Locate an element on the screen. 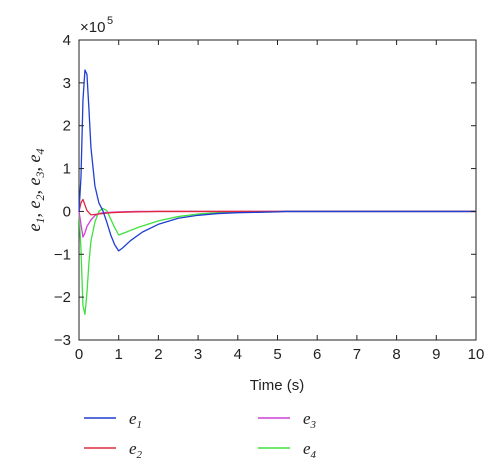 The image size is (500, 474). x-tick-label: 8 is located at coordinates (396, 354).